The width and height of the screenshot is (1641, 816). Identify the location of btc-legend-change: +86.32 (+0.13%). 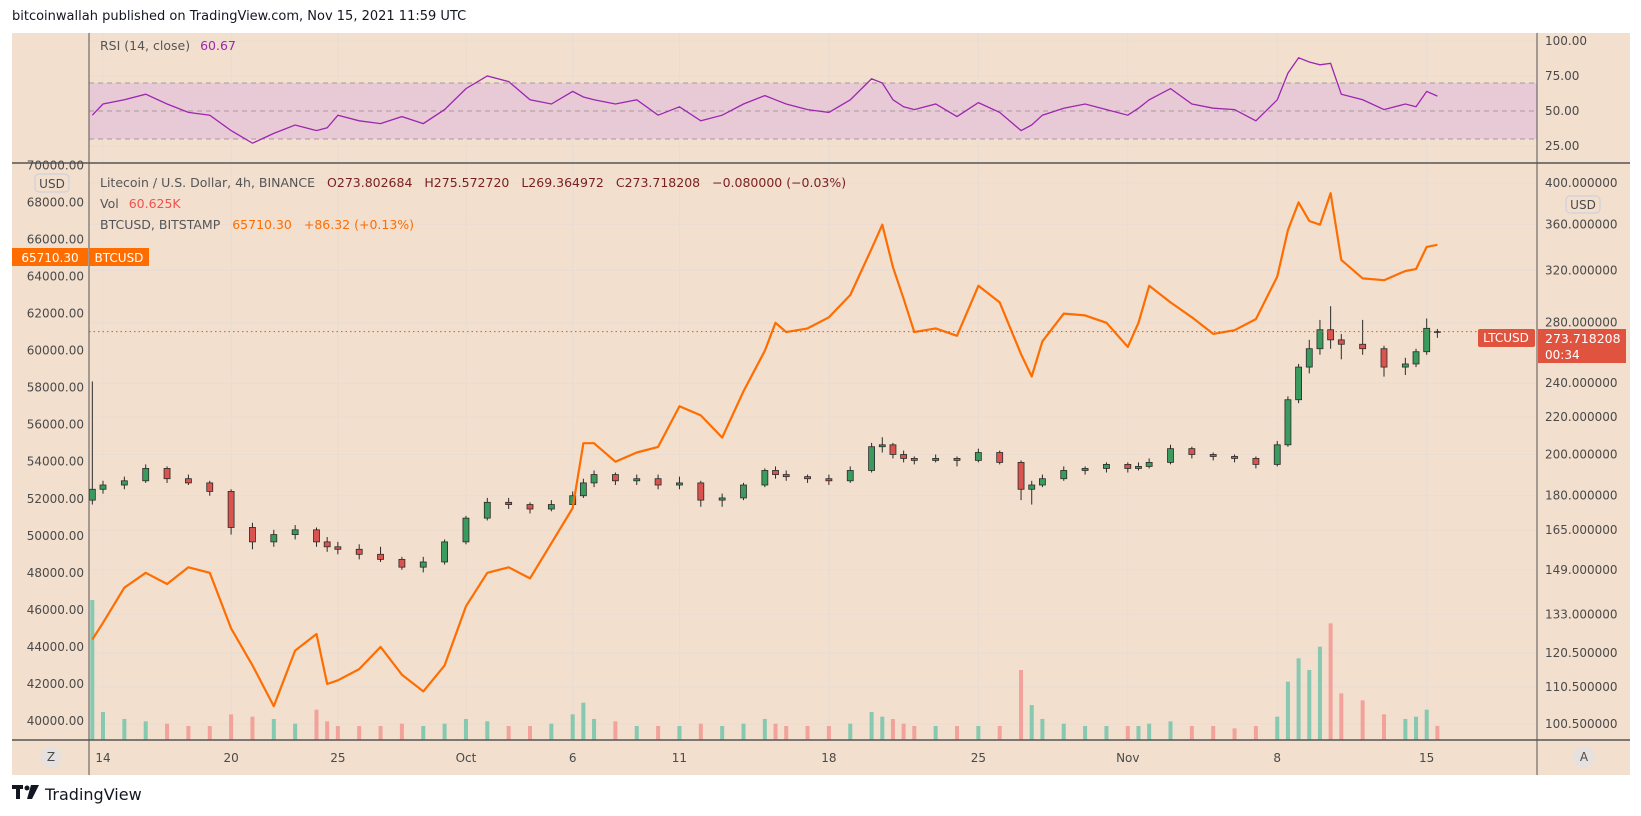
(359, 224).